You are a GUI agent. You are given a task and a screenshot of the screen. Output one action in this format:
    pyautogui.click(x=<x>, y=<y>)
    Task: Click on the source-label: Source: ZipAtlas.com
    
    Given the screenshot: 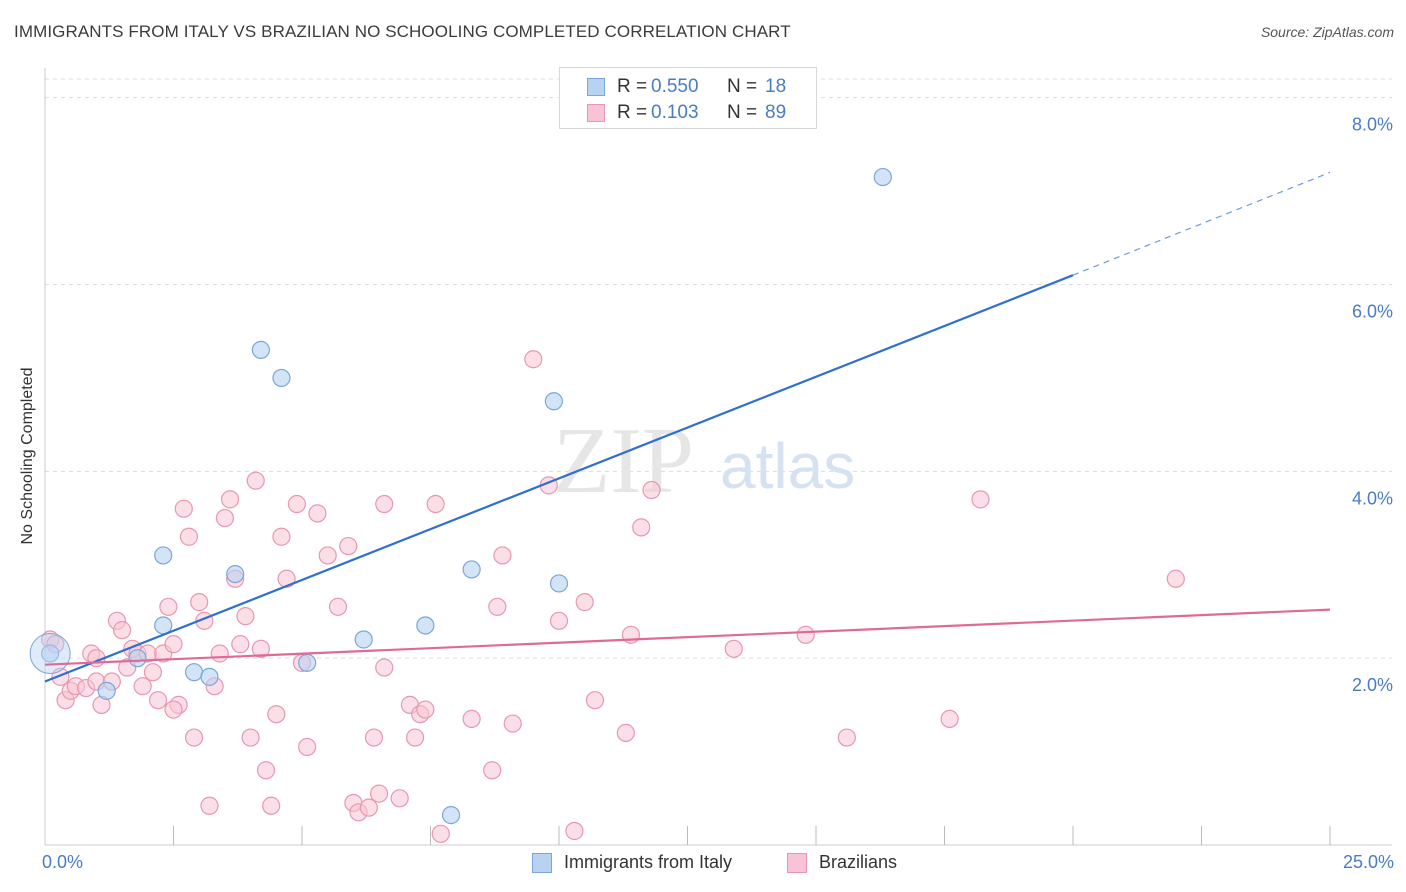 What is the action you would take?
    pyautogui.click(x=1327, y=32)
    